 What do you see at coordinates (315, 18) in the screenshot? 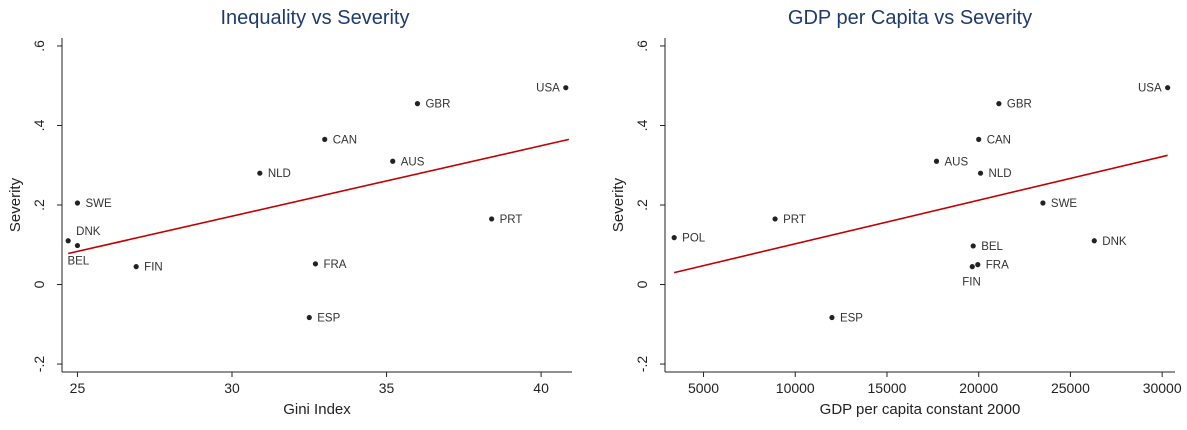
I see `chart-title: Inequality vs Severity` at bounding box center [315, 18].